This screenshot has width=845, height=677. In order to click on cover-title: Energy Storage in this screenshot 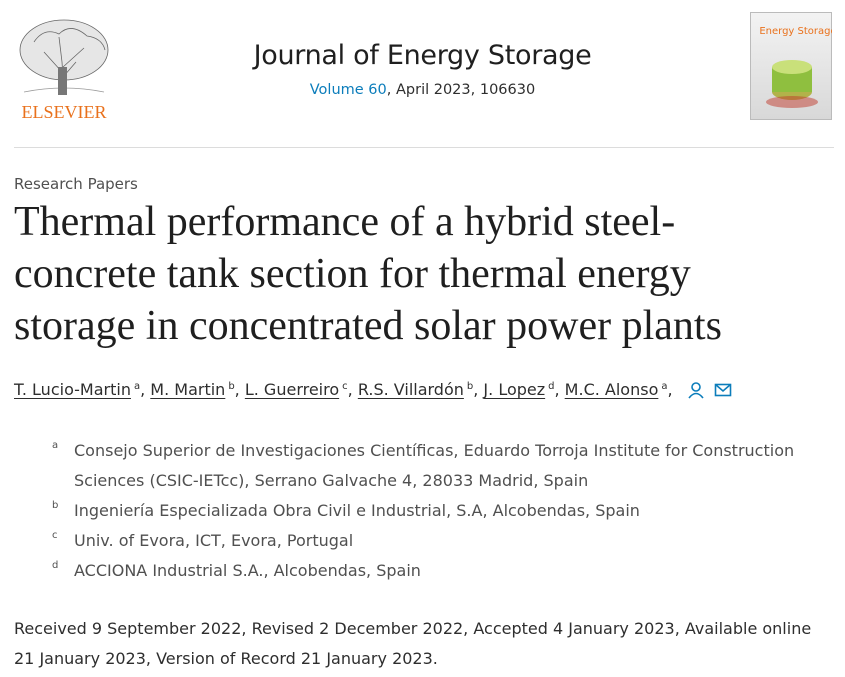, I will do `click(795, 31)`.